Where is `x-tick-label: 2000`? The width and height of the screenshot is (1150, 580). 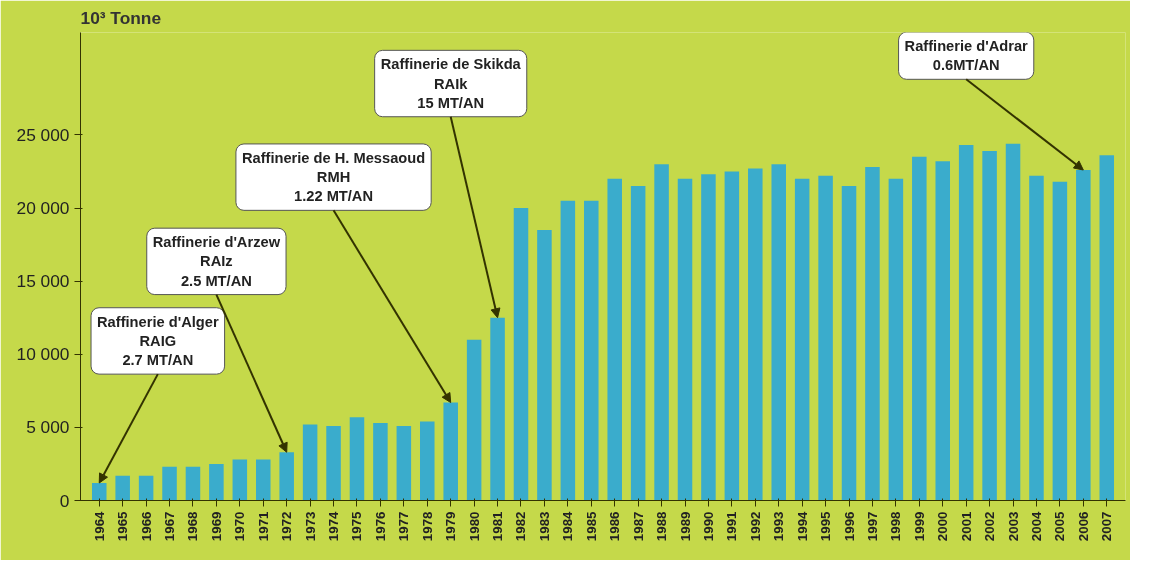 x-tick-label: 2000 is located at coordinates (943, 526).